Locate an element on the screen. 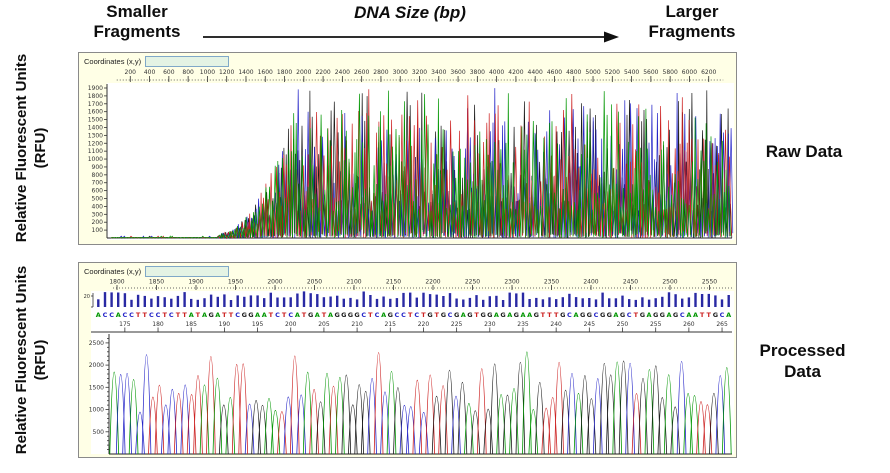 The image size is (890, 473). svg-text: 1850 is located at coordinates (156, 282).